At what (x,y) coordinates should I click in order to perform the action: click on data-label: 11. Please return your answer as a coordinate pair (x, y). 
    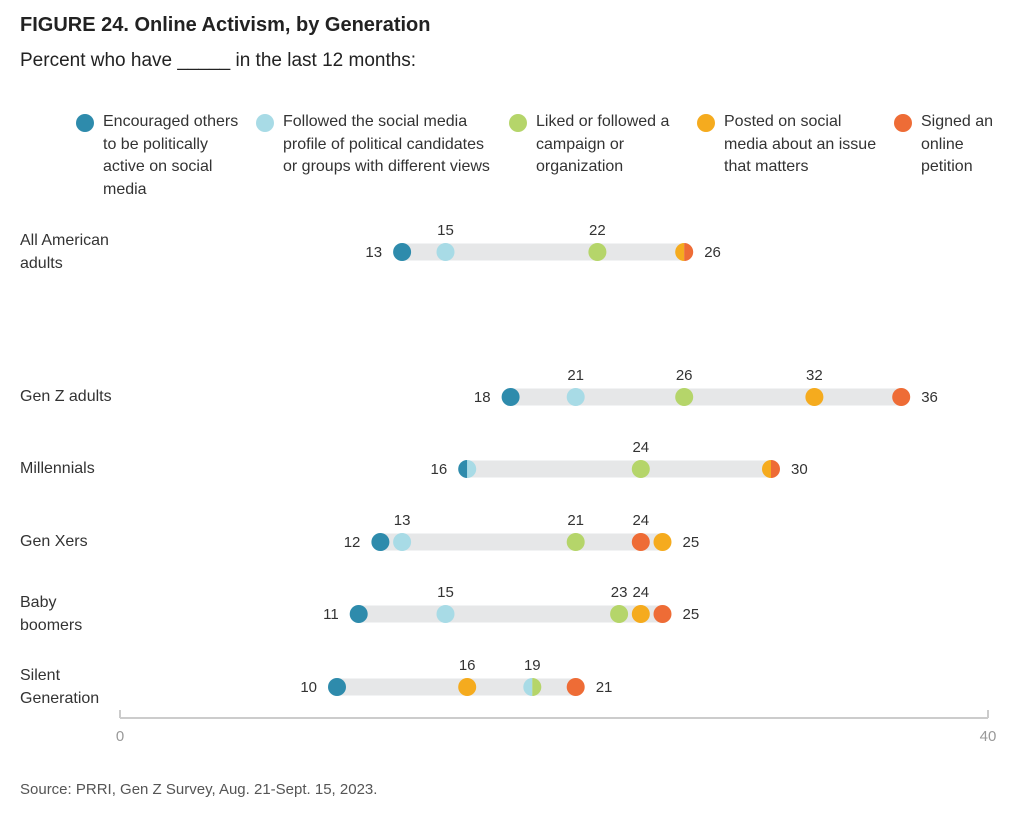
    Looking at the image, I should click on (331, 614).